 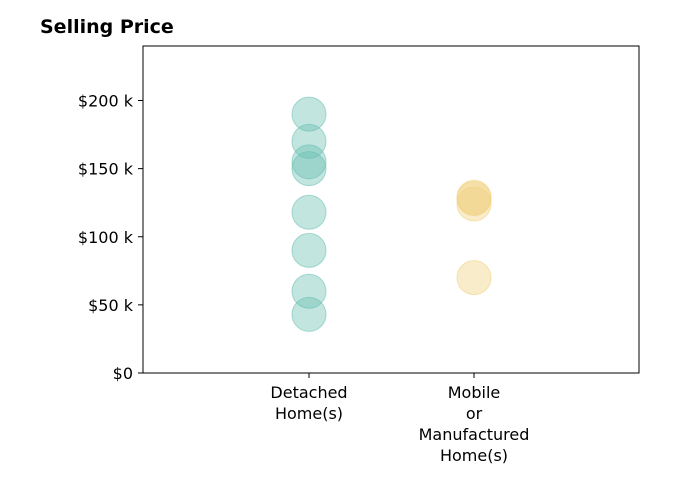 I want to click on y-tick-label: $50 k, so click(x=111, y=305).